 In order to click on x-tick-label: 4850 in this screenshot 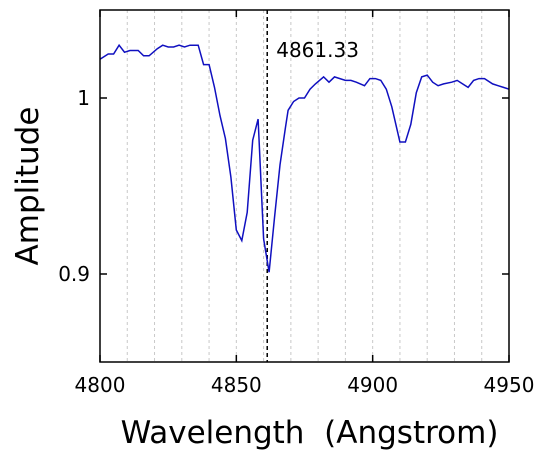, I will do `click(236, 385)`.